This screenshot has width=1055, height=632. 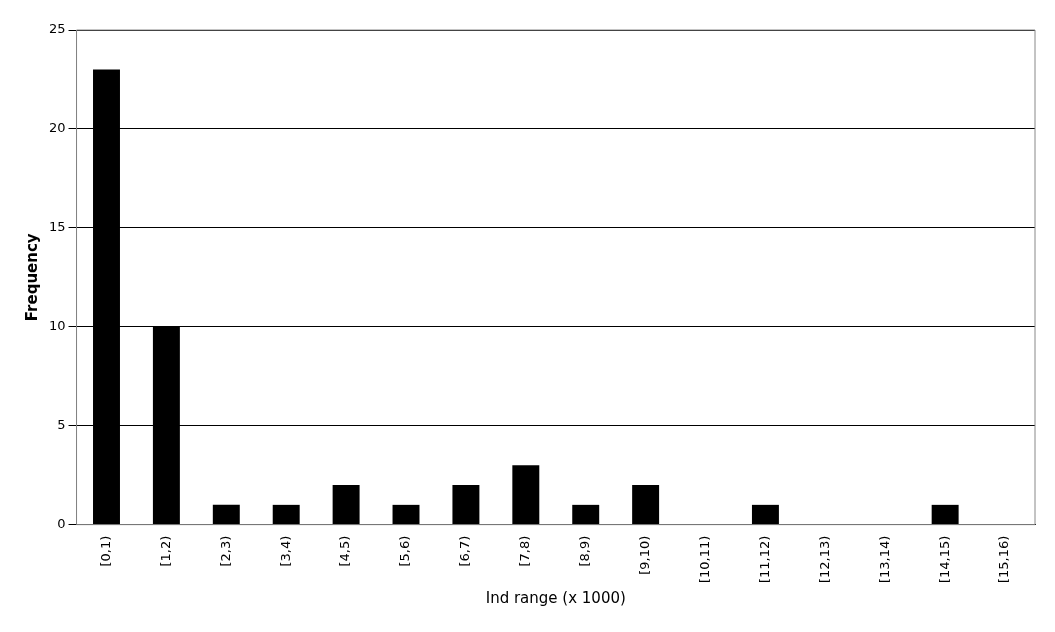 I want to click on x-tick-label: [11,12), so click(x=764, y=559).